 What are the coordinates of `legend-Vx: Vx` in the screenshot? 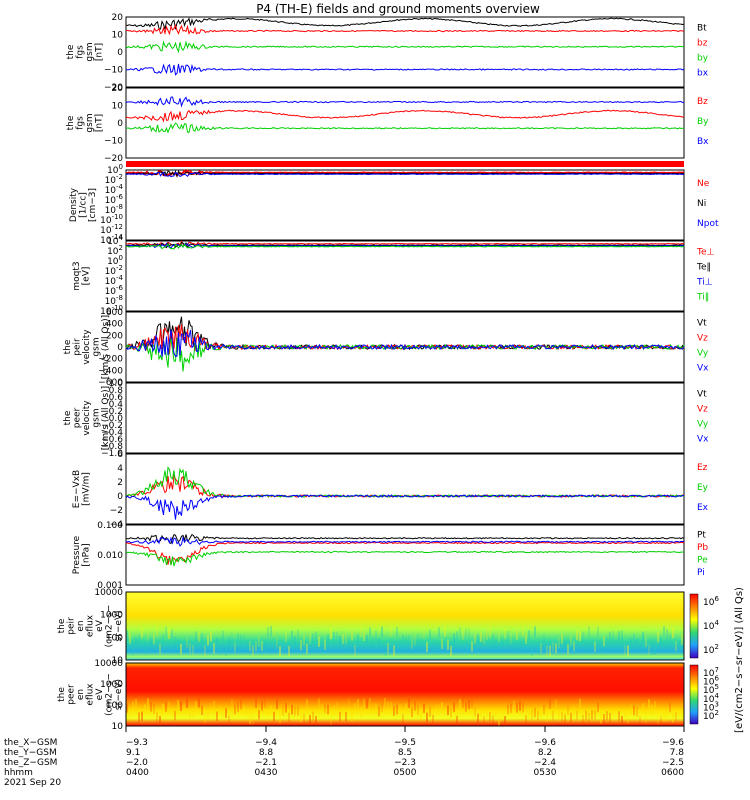 It's located at (703, 369).